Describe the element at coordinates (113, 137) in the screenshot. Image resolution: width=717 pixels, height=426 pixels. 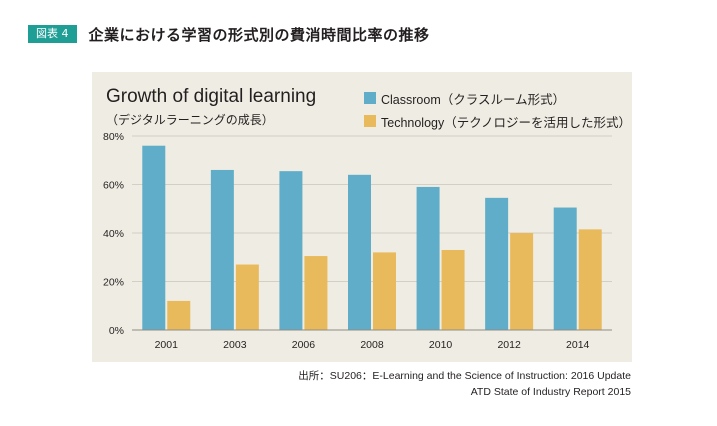
I see `y-tick-label: 80%` at that location.